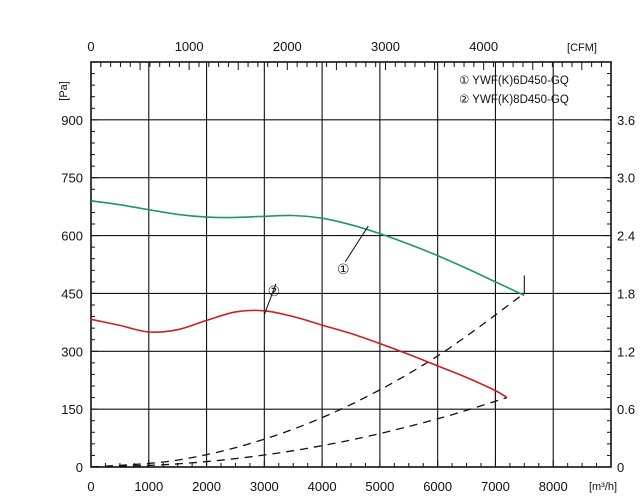  What do you see at coordinates (274, 291) in the screenshot?
I see `callout-marker-2: ②` at bounding box center [274, 291].